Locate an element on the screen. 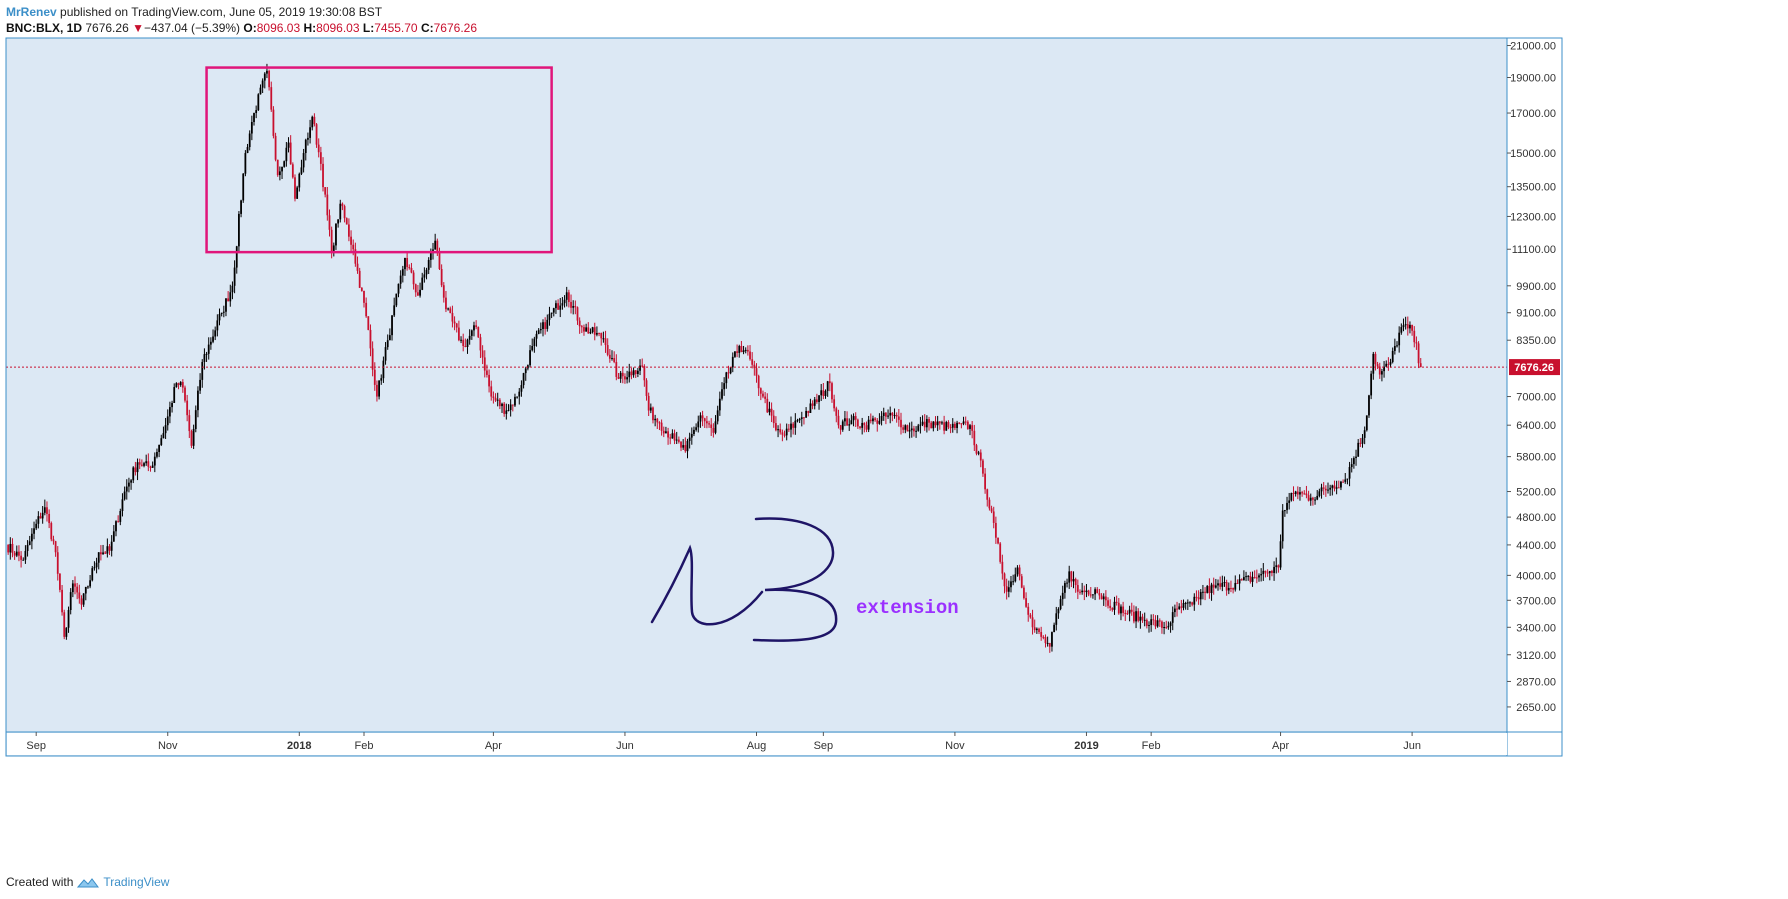 Image resolution: width=1788 pixels, height=899 pixels. price-tick-label: 21000.00 is located at coordinates (1533, 47).